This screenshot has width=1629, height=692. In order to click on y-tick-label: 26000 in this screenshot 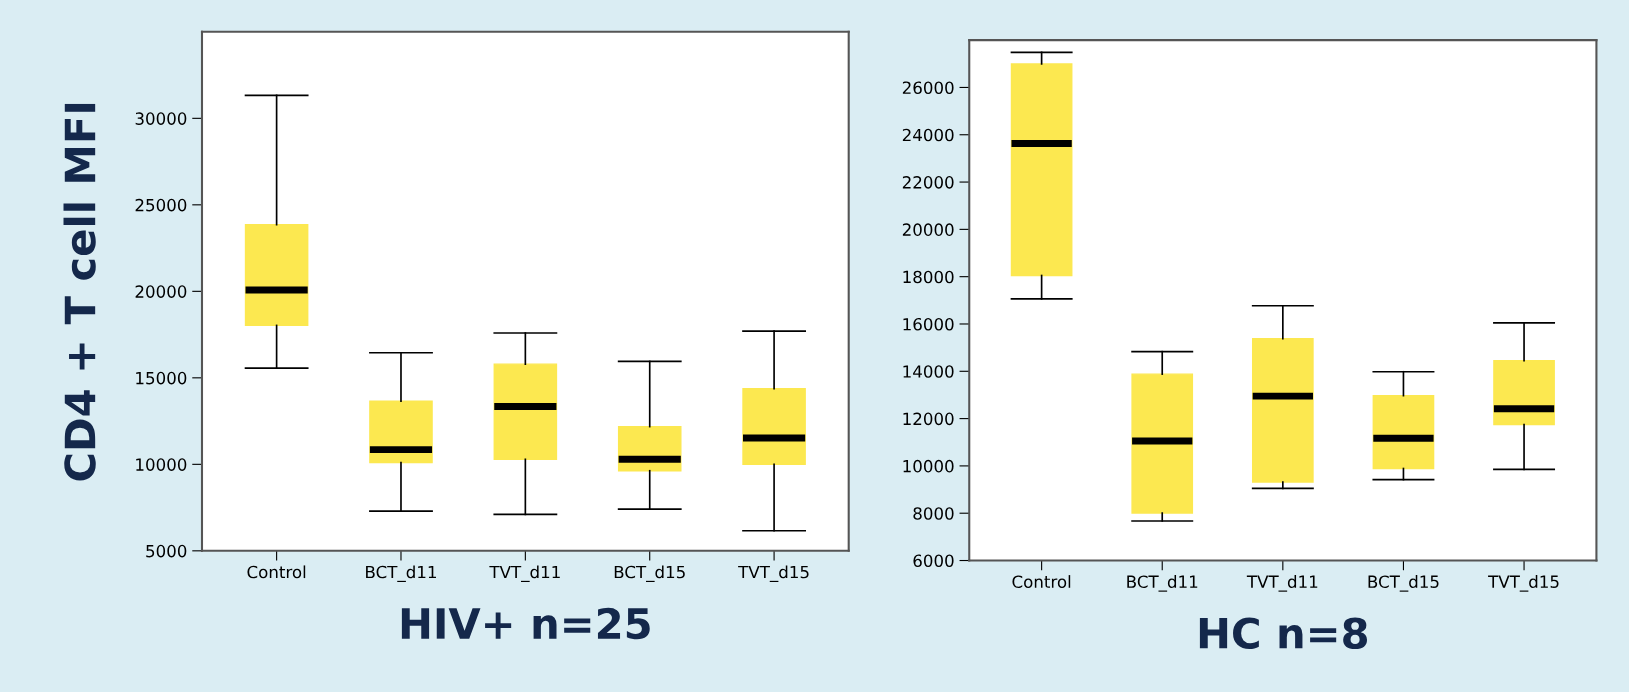, I will do `click(928, 88)`.